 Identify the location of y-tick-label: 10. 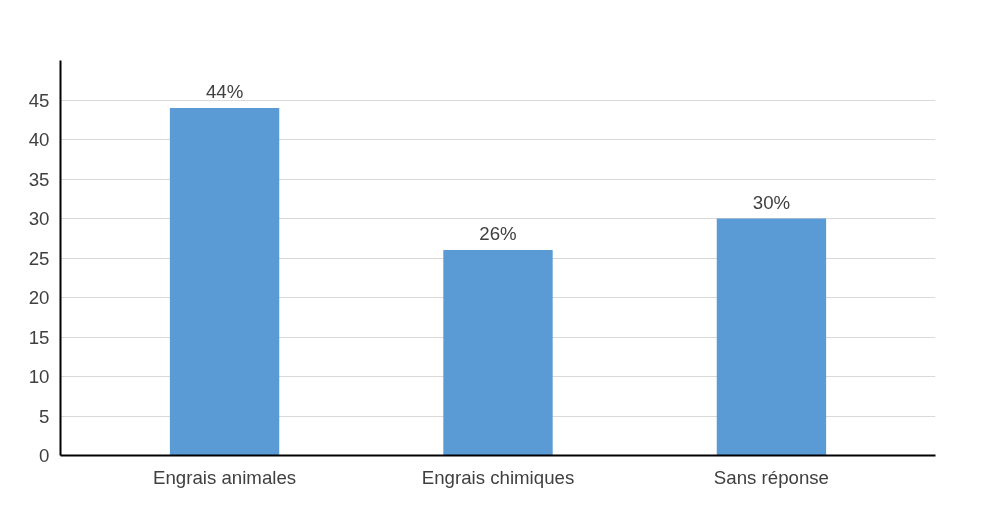
(39, 376).